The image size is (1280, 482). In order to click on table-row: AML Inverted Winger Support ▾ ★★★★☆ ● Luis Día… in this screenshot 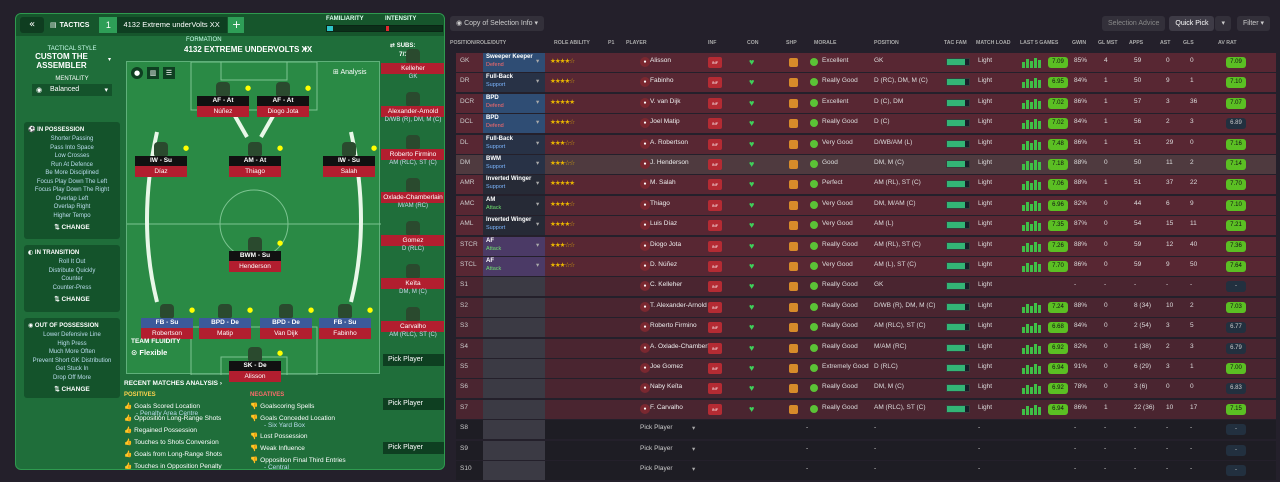, I will do `click(866, 226)`.